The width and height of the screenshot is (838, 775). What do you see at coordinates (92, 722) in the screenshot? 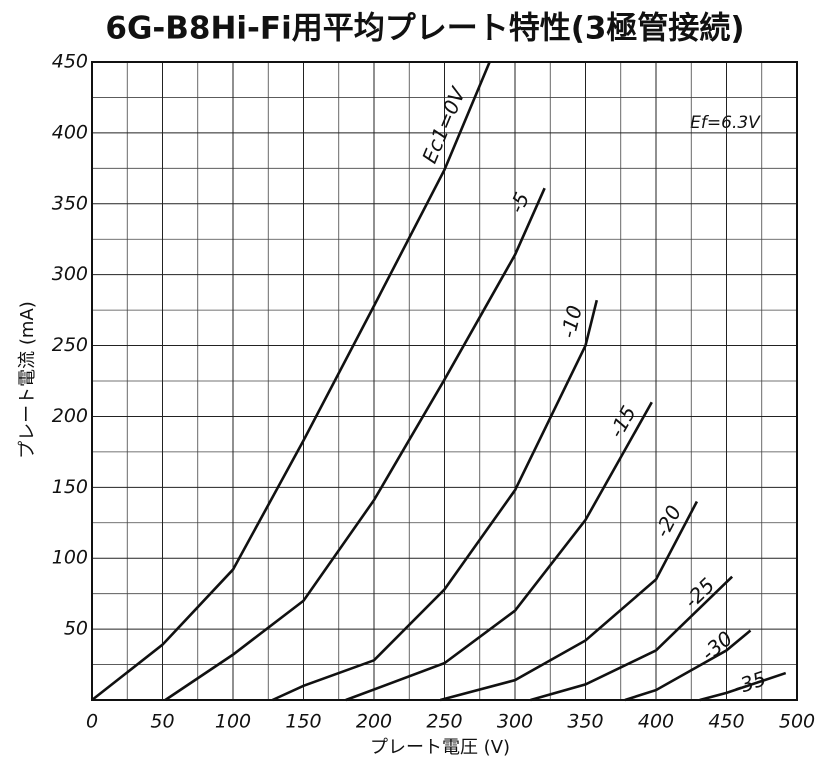
I see `x-tick-label: 0` at bounding box center [92, 722].